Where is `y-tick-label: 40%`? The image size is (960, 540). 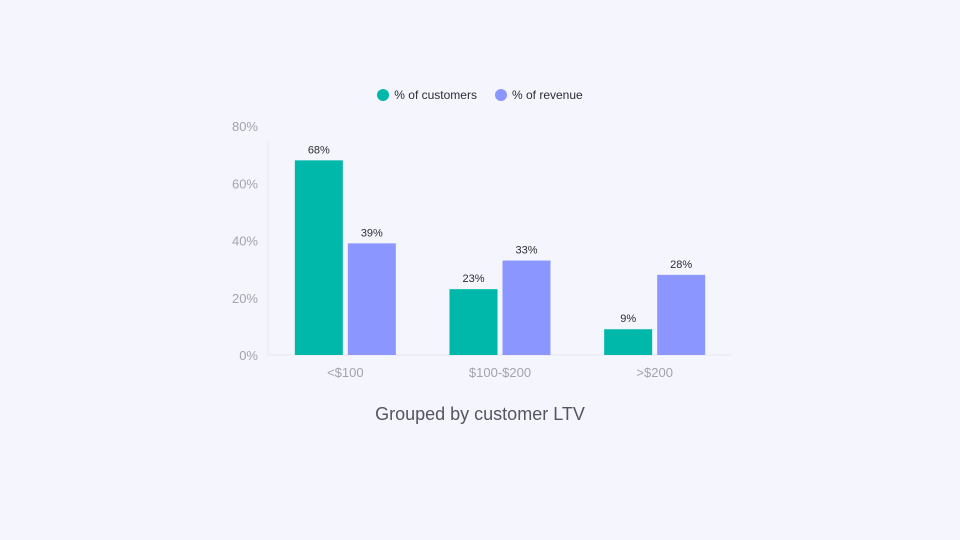
y-tick-label: 40% is located at coordinates (245, 241).